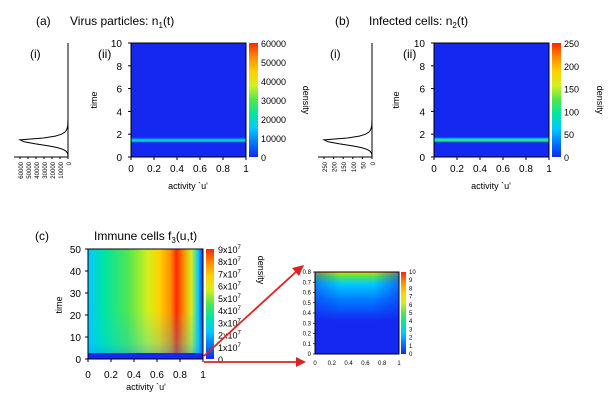 Image resolution: width=611 pixels, height=405 pixels. I want to click on inset-colorbar-tick-7: 7, so click(411, 298).